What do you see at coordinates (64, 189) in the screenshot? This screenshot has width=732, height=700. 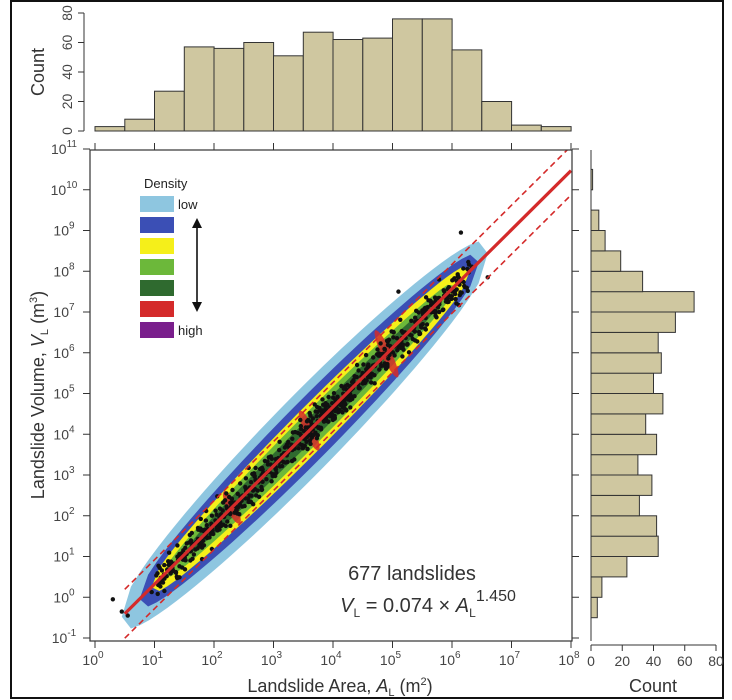 I see `y-tick-label: 10¹⁰` at bounding box center [64, 189].